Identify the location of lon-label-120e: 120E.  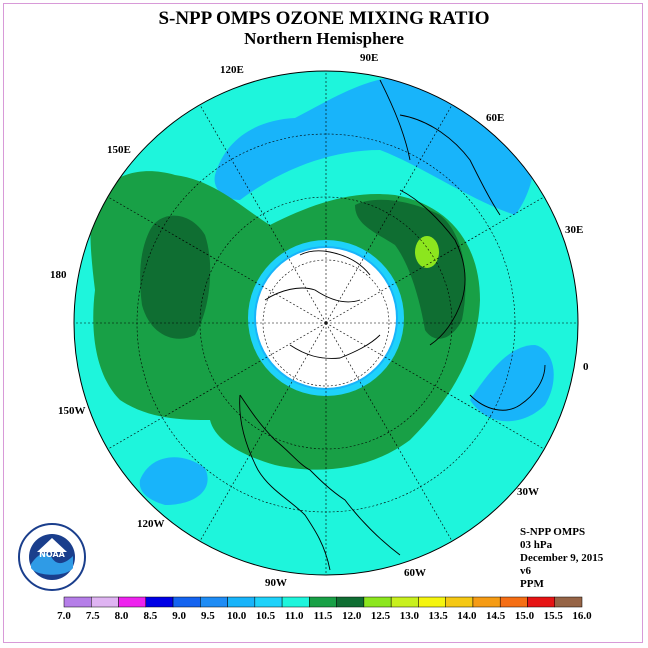
(232, 70).